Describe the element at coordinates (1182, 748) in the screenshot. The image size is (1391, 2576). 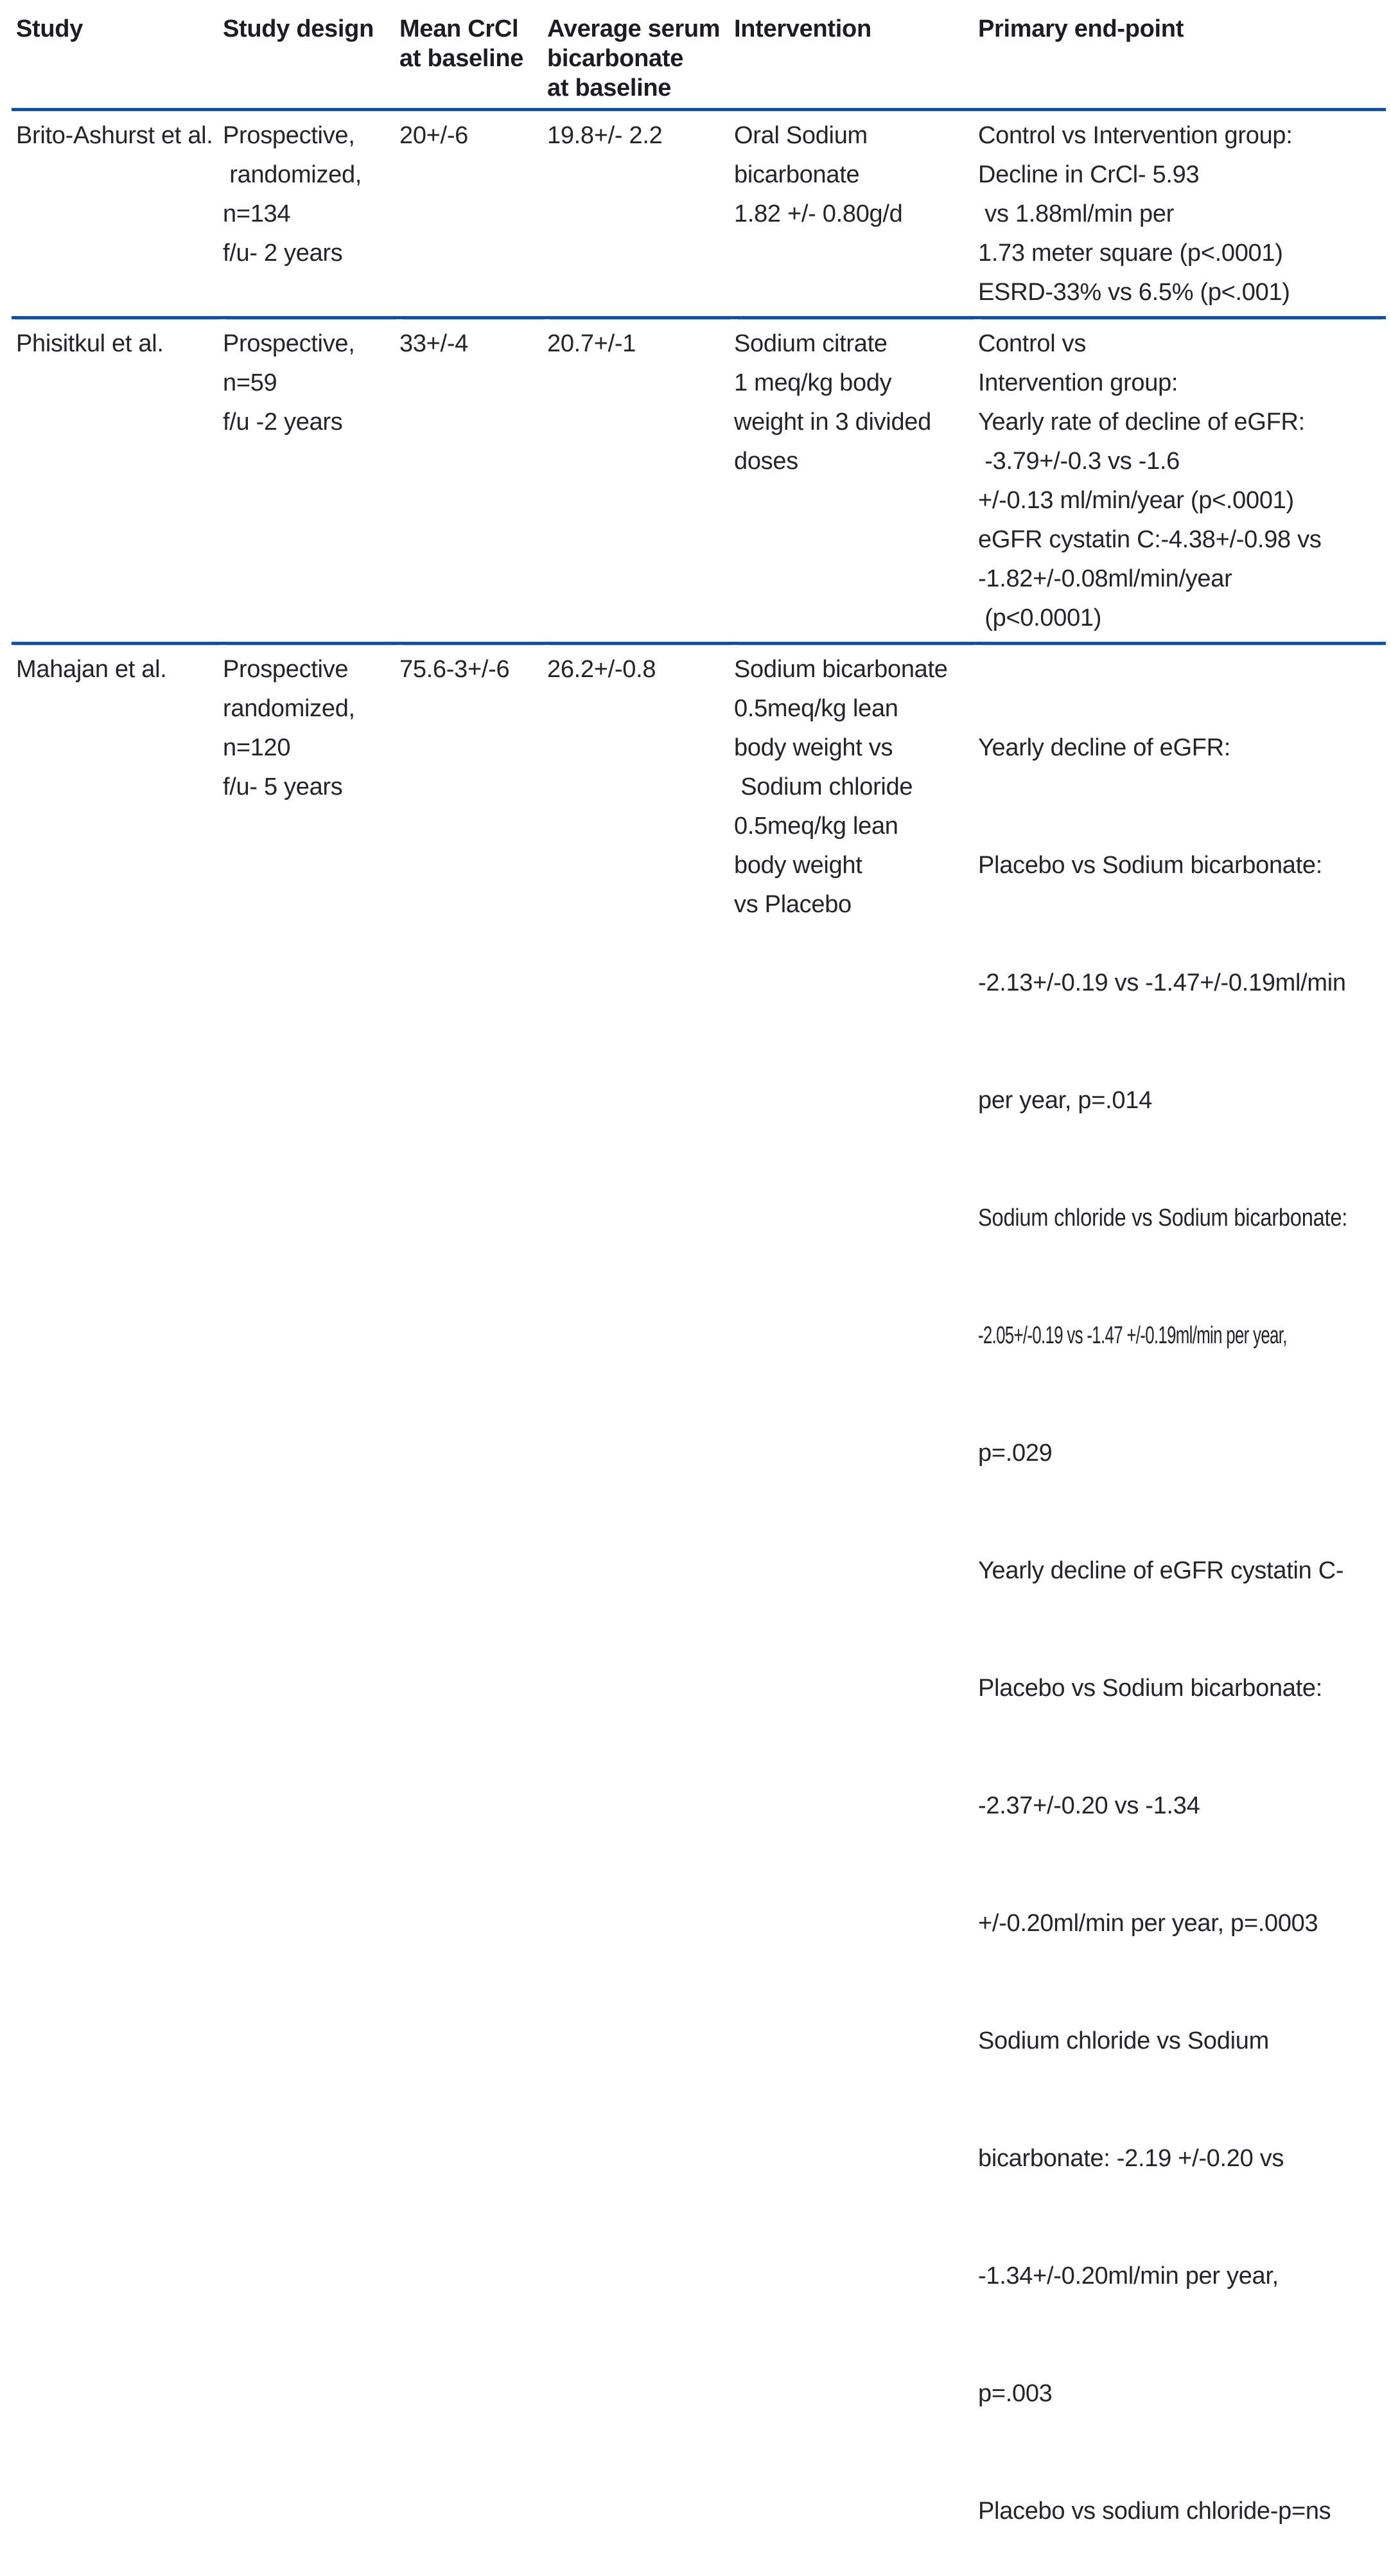
I see `endpoint-line: Yearly decline of eGFR:` at that location.